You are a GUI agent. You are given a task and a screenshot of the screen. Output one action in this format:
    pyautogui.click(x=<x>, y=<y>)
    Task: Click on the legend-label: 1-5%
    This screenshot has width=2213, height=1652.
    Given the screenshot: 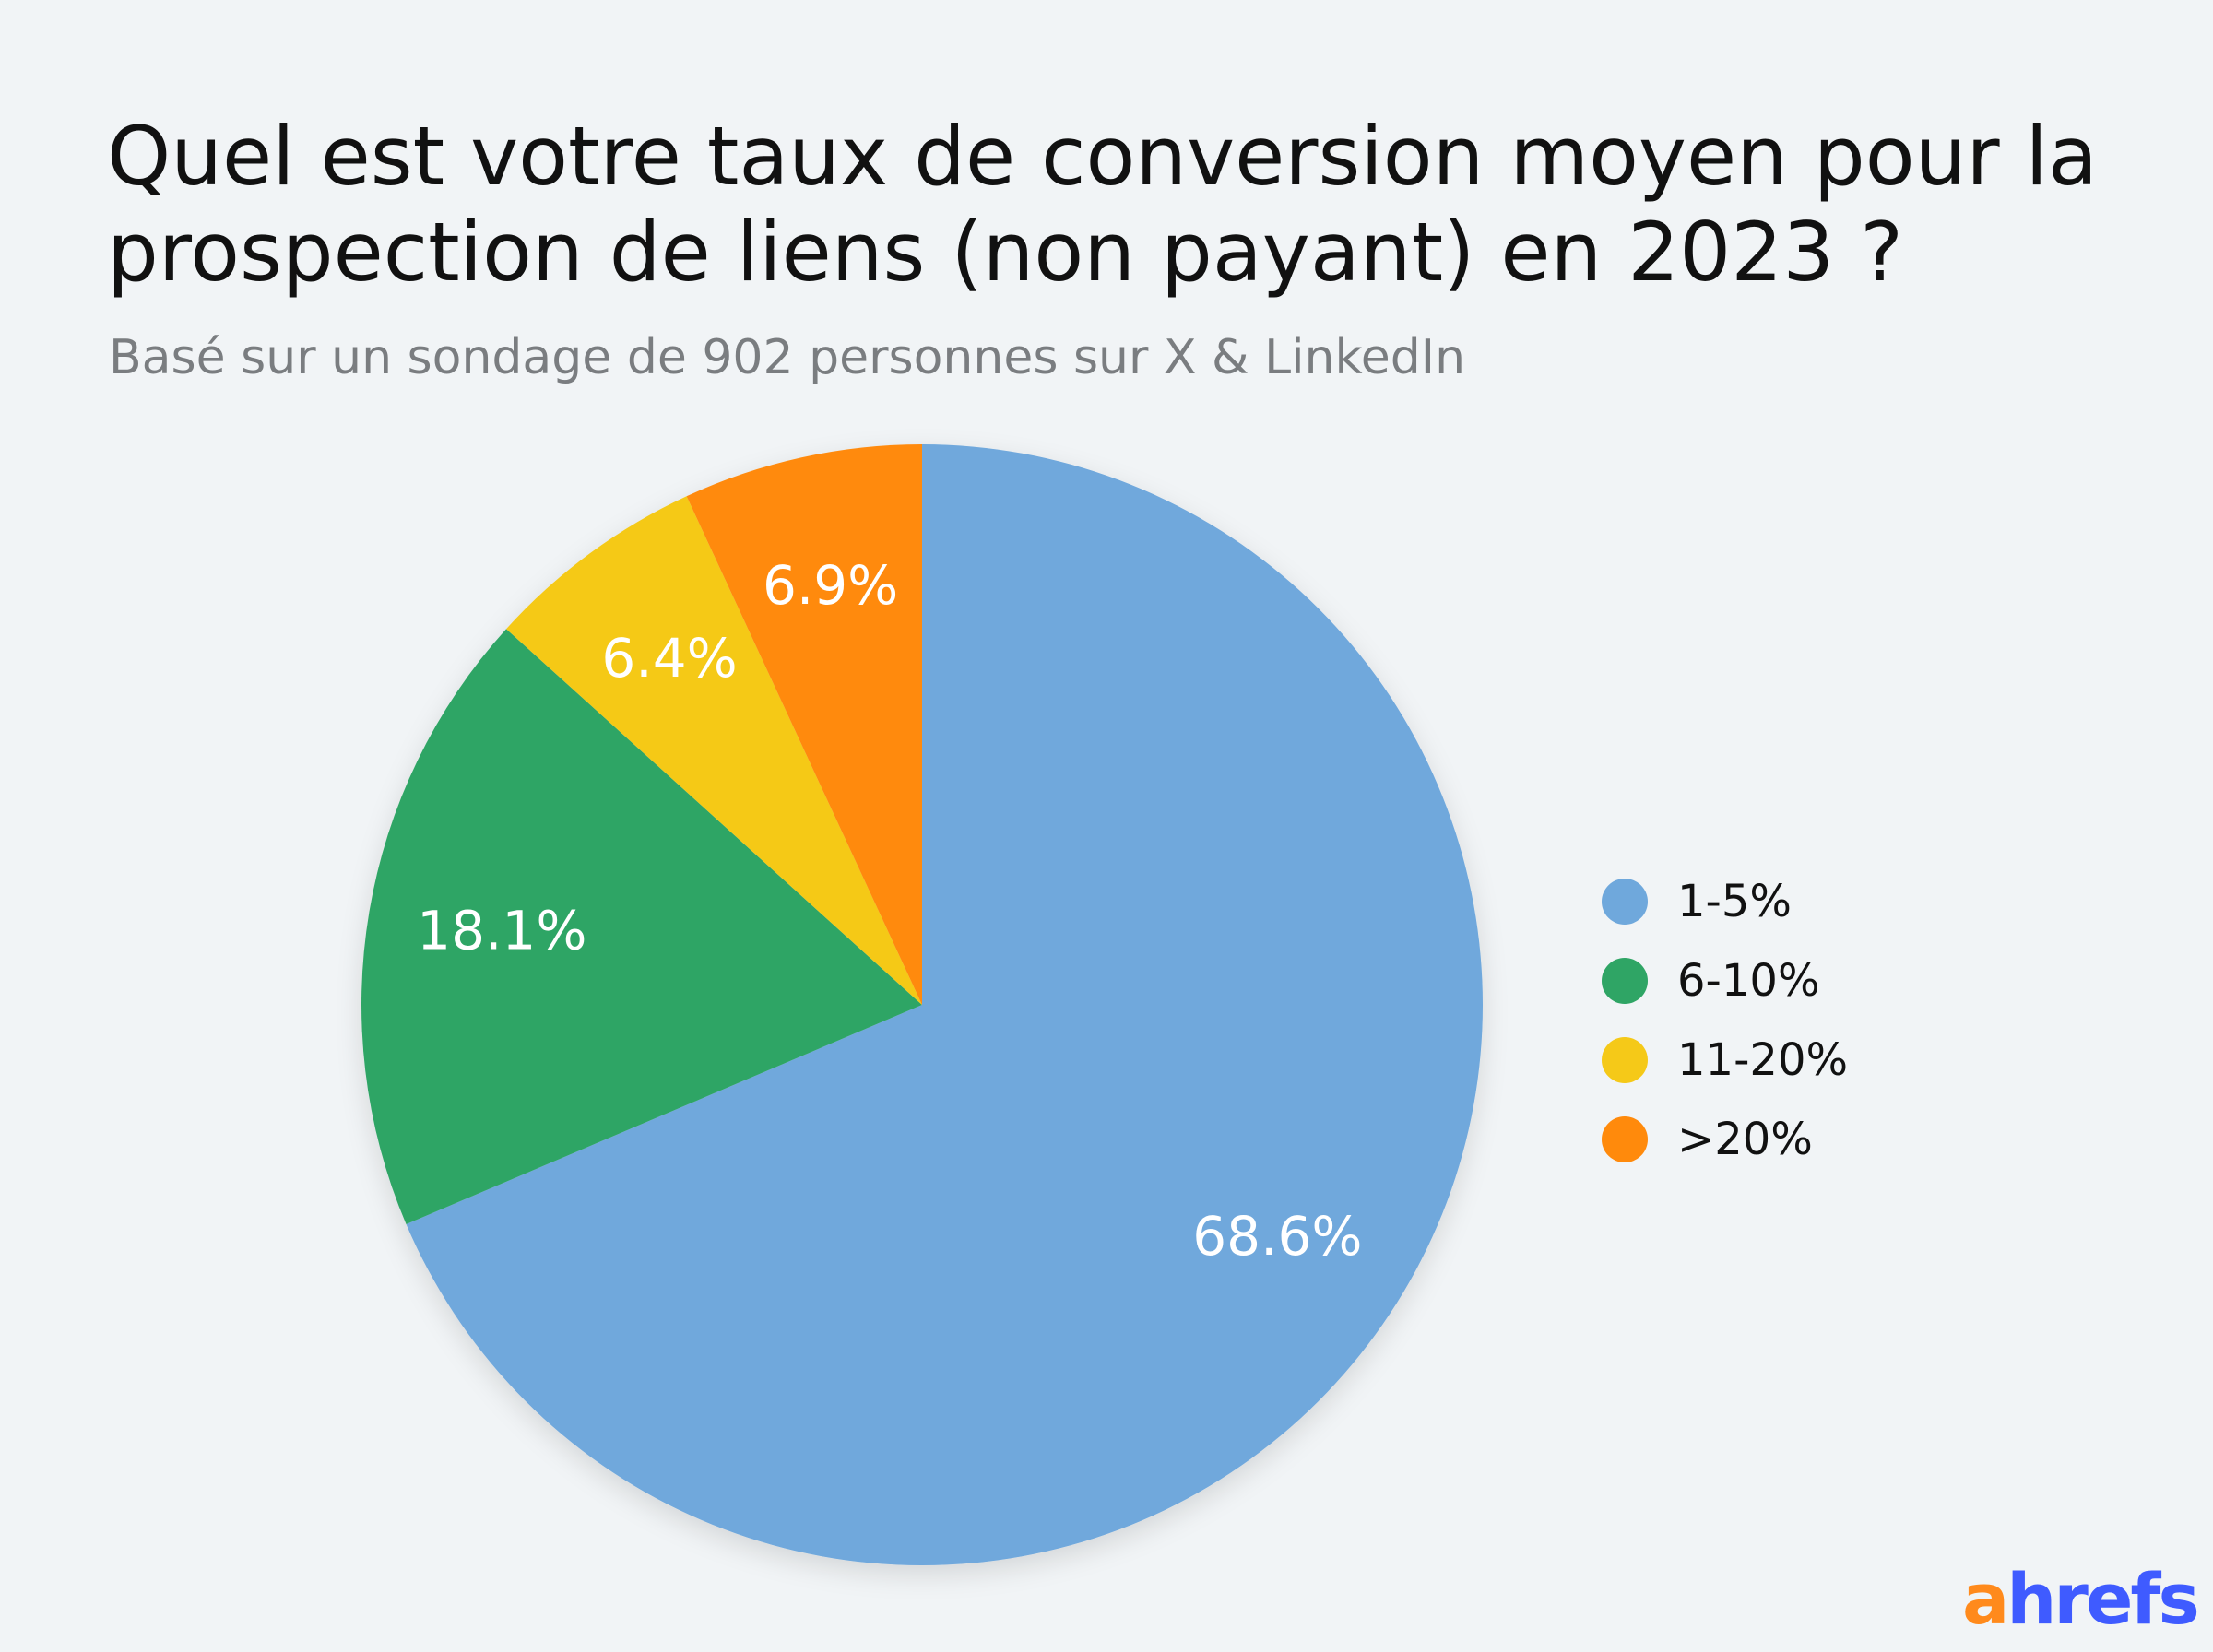 What is the action you would take?
    pyautogui.click(x=1735, y=901)
    